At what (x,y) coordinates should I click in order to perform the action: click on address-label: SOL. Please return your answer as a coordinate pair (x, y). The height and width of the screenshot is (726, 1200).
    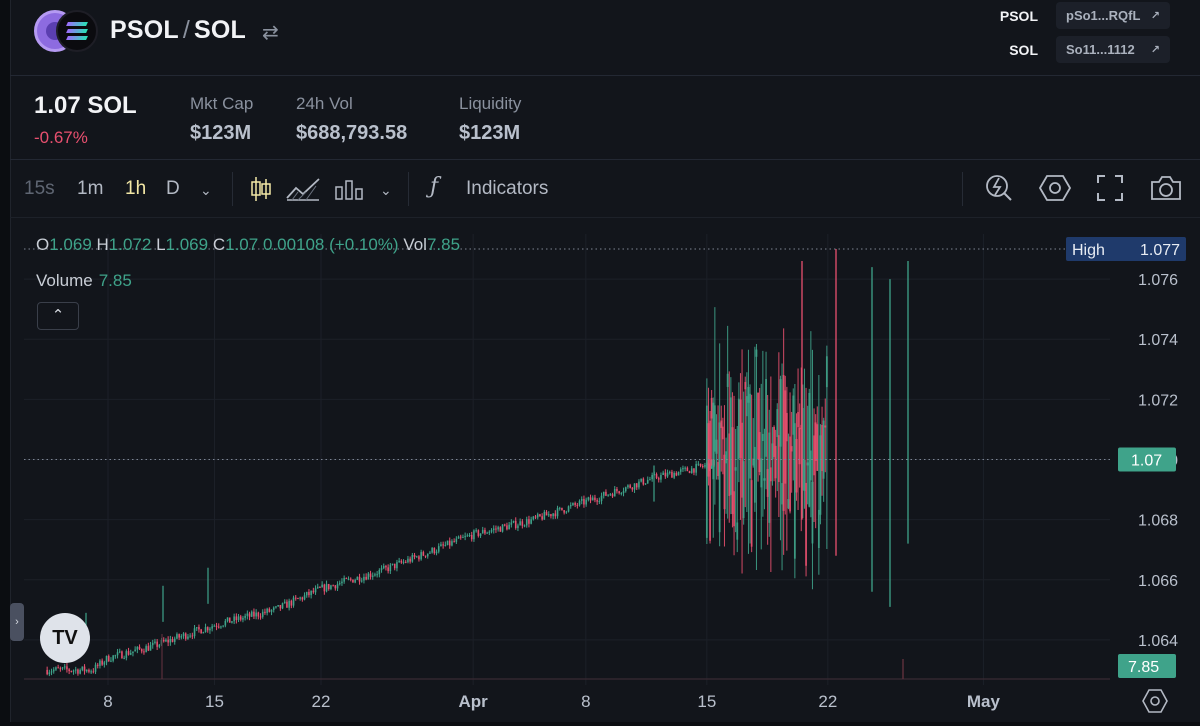
    Looking at the image, I should click on (1023, 49).